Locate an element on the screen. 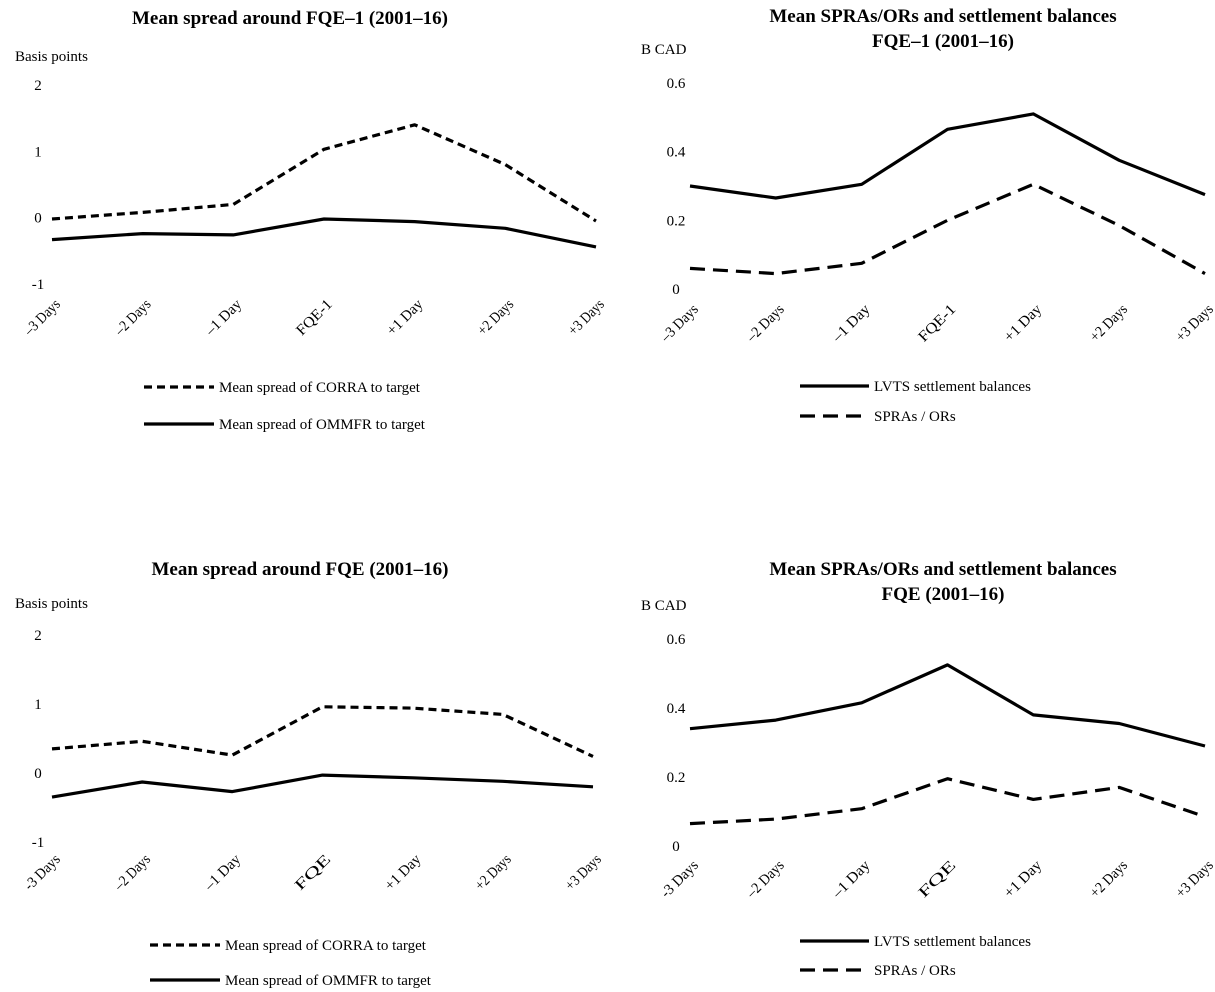 The width and height of the screenshot is (1215, 992). chart-title: FQE (2001–16) is located at coordinates (943, 594).